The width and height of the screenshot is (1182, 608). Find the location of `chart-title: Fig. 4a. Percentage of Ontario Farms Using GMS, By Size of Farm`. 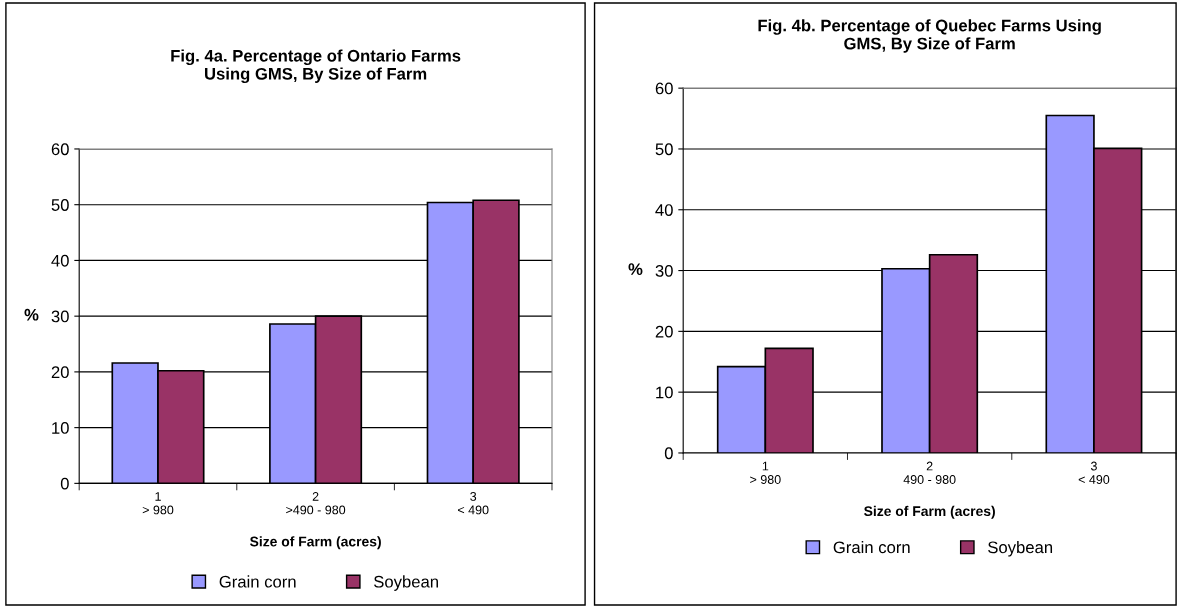

chart-title: Fig. 4a. Percentage of Ontario Farms Using GMS, By Size of Farm is located at coordinates (316, 66).